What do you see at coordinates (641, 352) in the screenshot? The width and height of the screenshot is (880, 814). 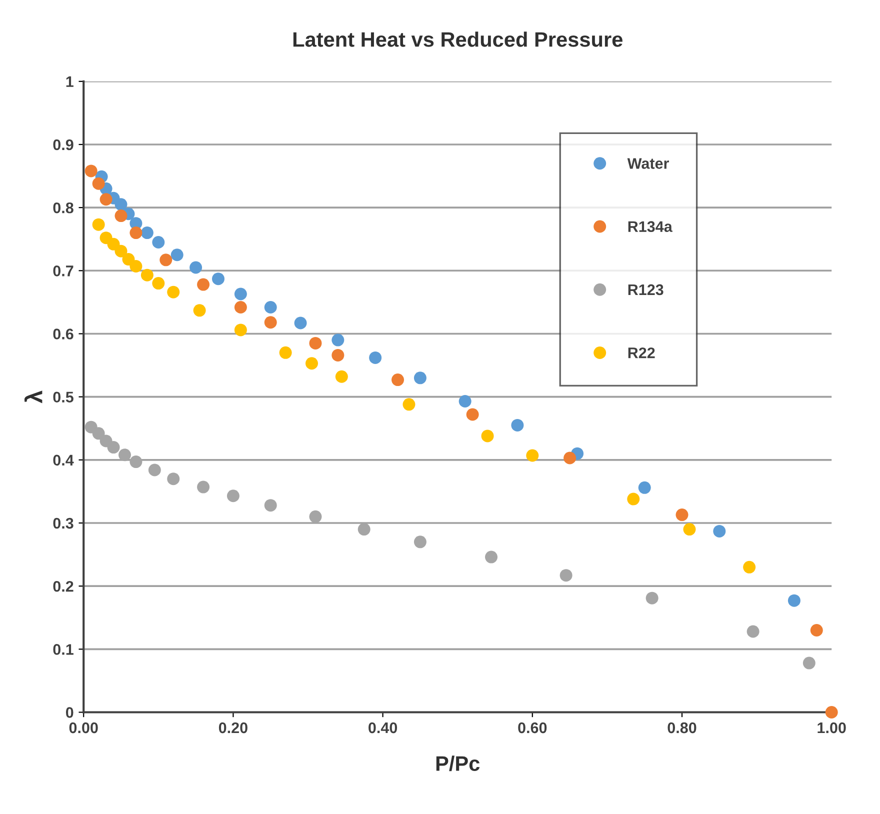 I see `legend-label: R22` at bounding box center [641, 352].